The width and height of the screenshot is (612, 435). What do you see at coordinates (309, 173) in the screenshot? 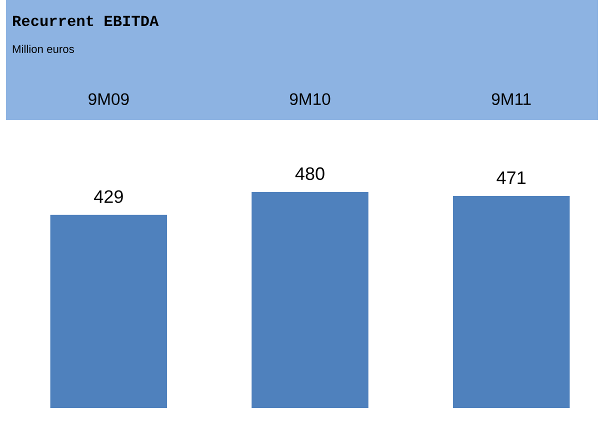
I see `data-label: 480` at bounding box center [309, 173].